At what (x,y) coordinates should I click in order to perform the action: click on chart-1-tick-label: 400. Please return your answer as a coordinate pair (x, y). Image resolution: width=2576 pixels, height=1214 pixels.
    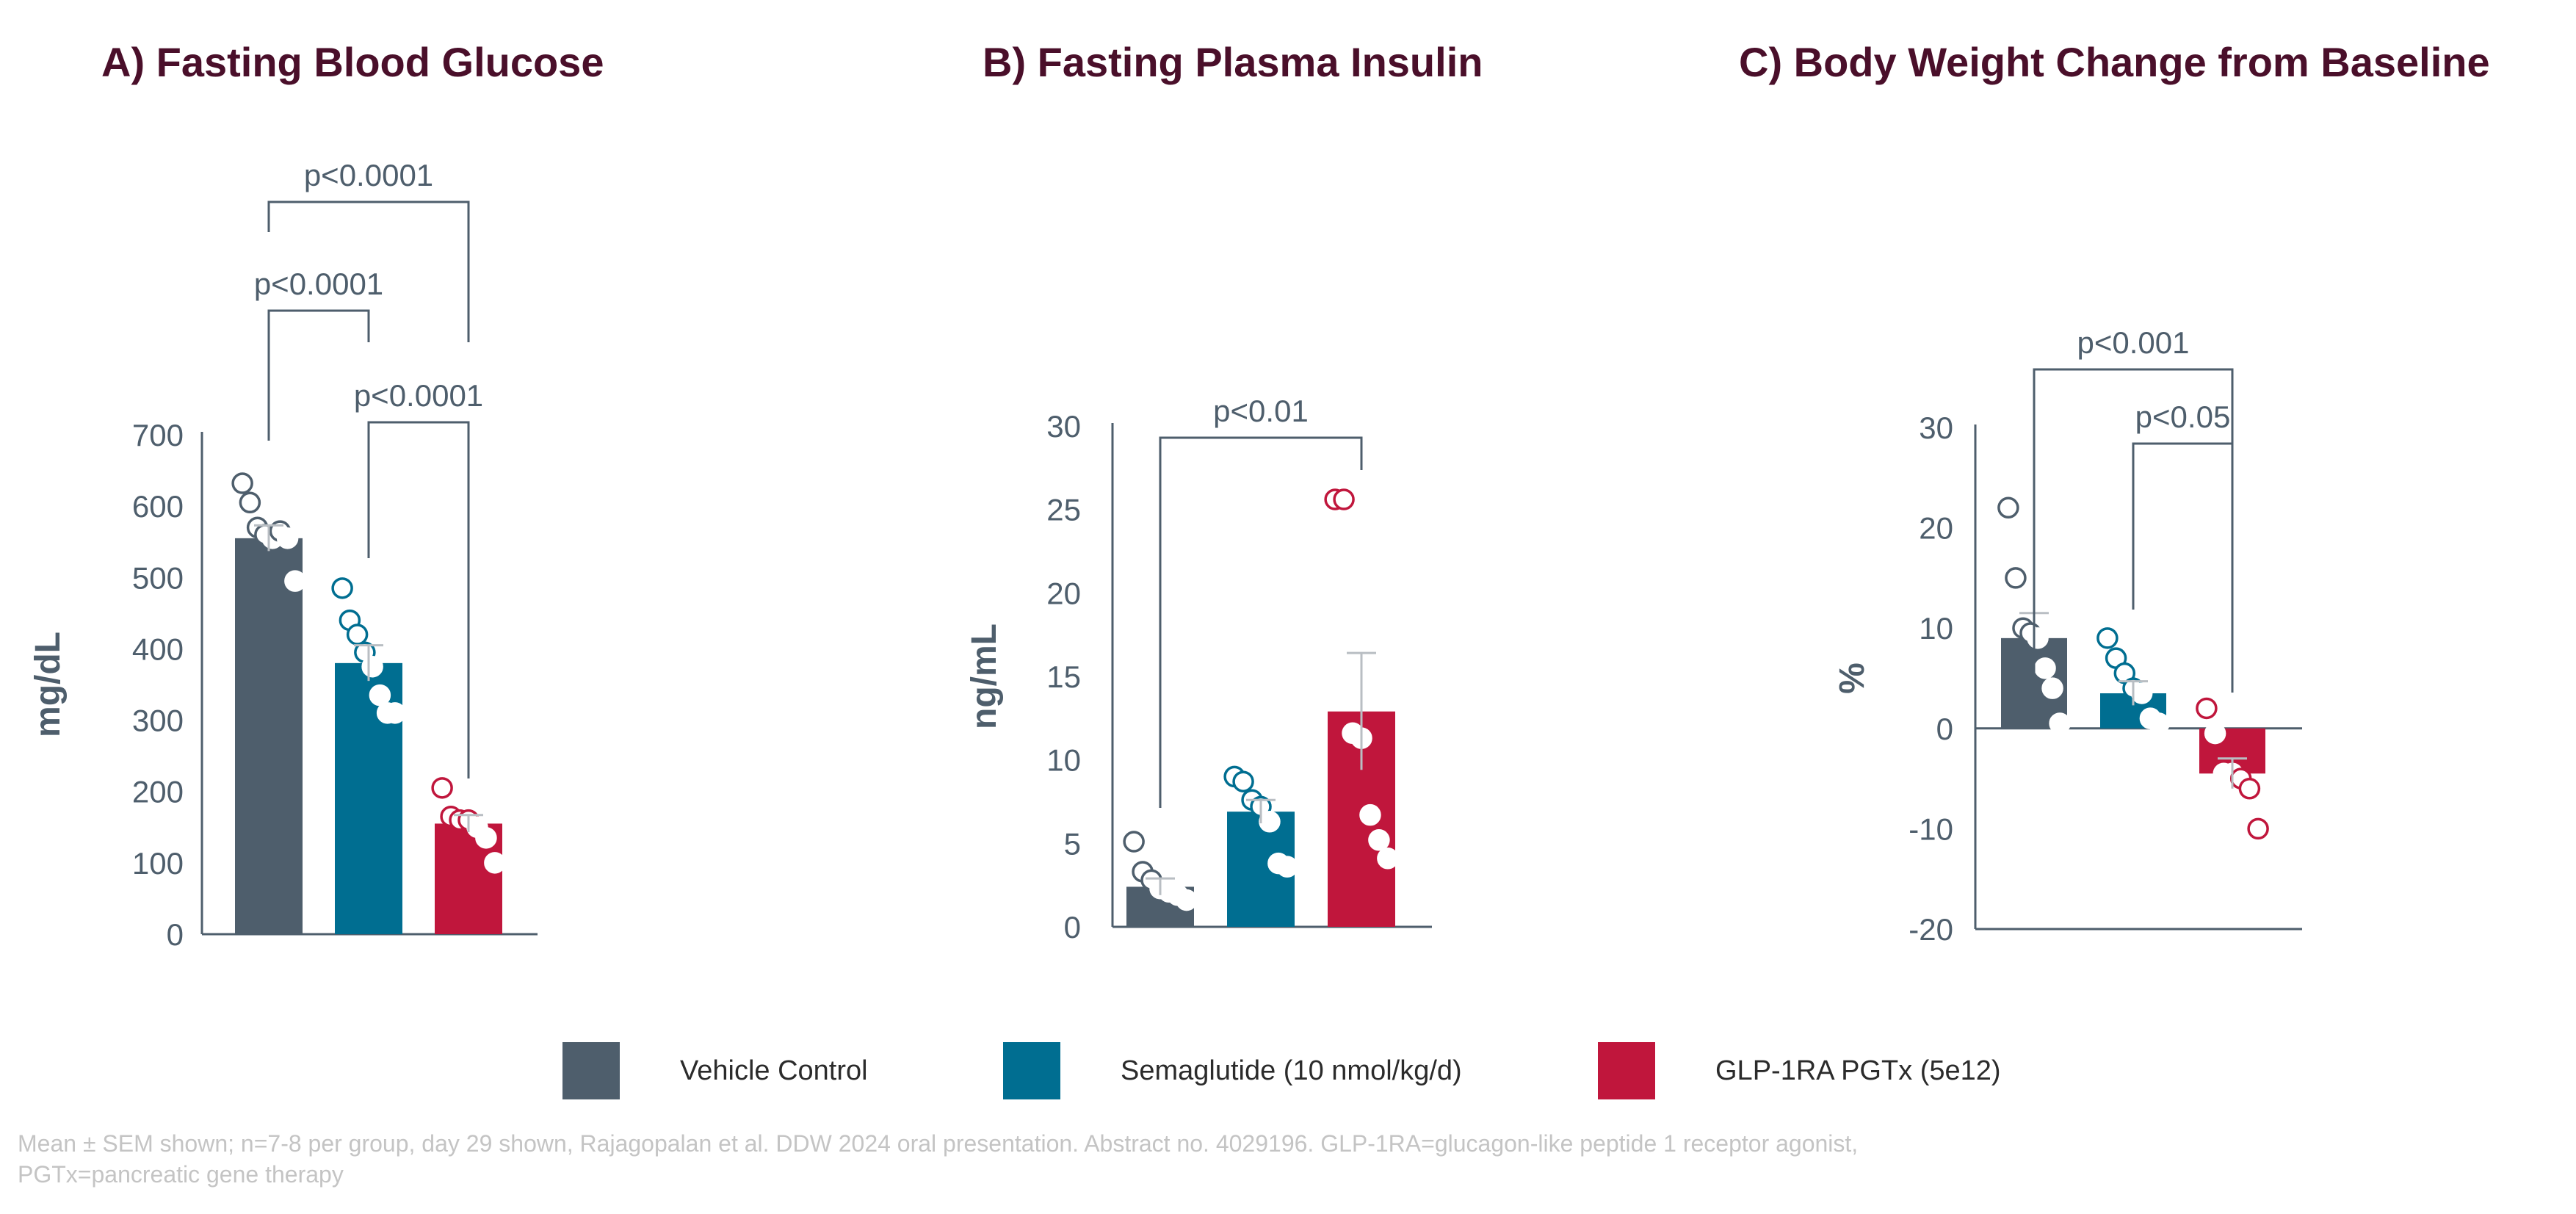
    Looking at the image, I should click on (158, 649).